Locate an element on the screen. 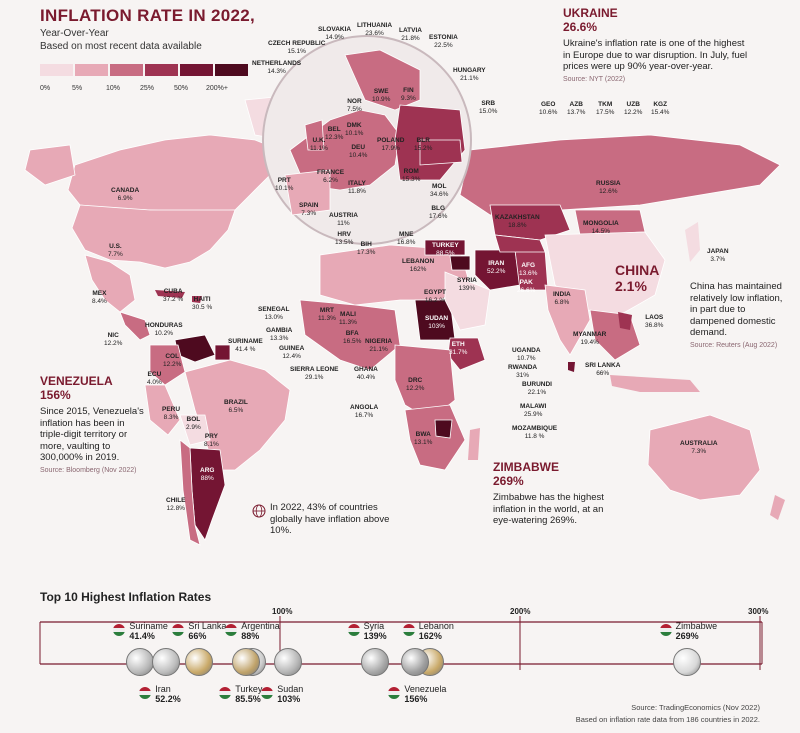 Image resolution: width=800 pixels, height=733 pixels. label-ghana: GHANA 40.4% is located at coordinates (366, 373).